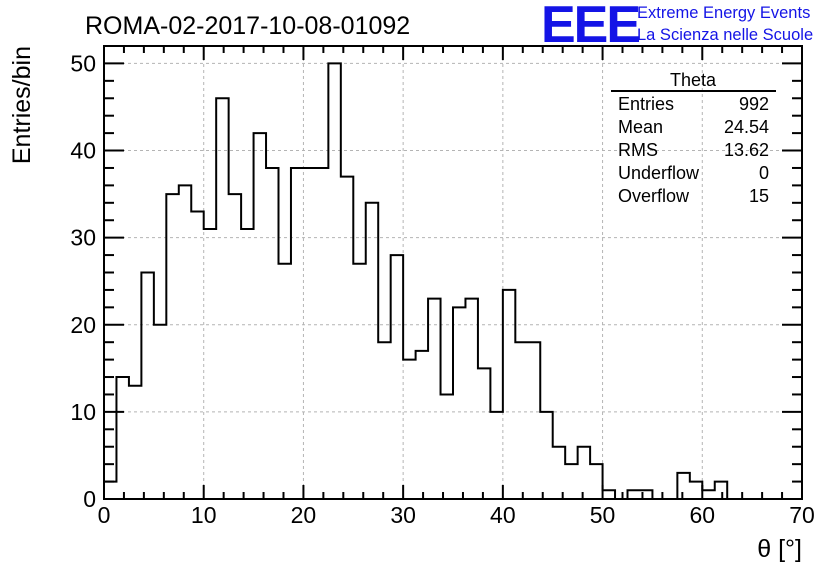 Image resolution: width=836 pixels, height=572 pixels. Describe the element at coordinates (603, 515) in the screenshot. I see `x-tick-label: 50` at that location.